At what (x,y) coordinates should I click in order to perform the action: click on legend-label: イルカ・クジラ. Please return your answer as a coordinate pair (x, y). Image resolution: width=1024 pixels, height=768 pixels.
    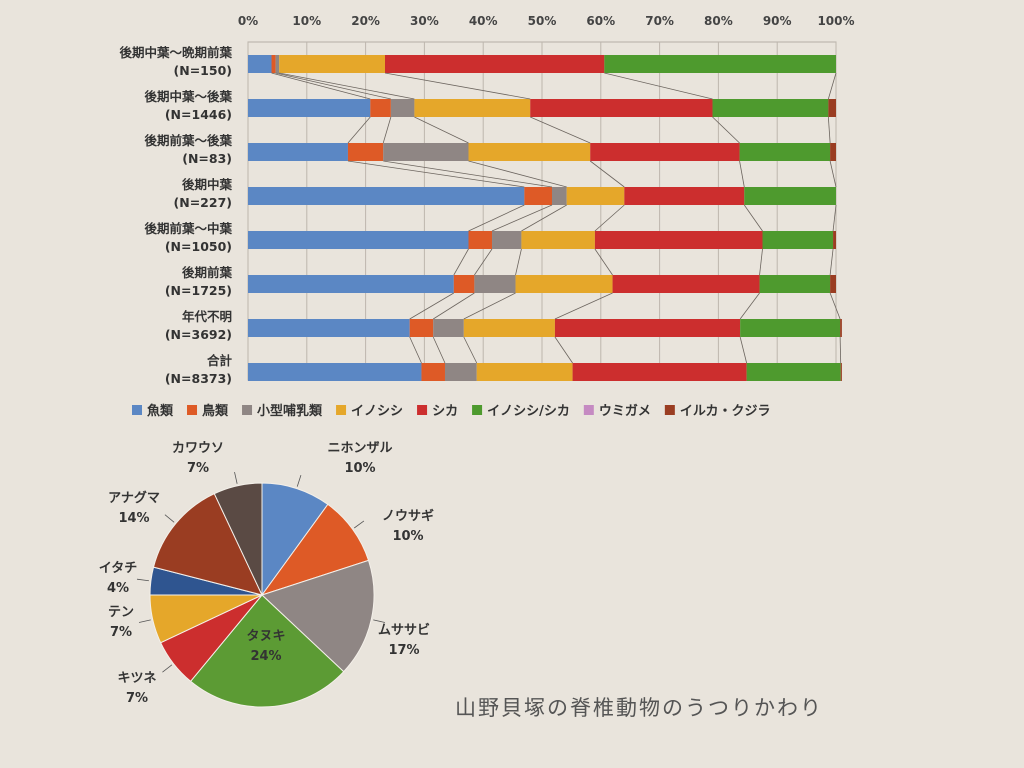
    Looking at the image, I should click on (725, 411).